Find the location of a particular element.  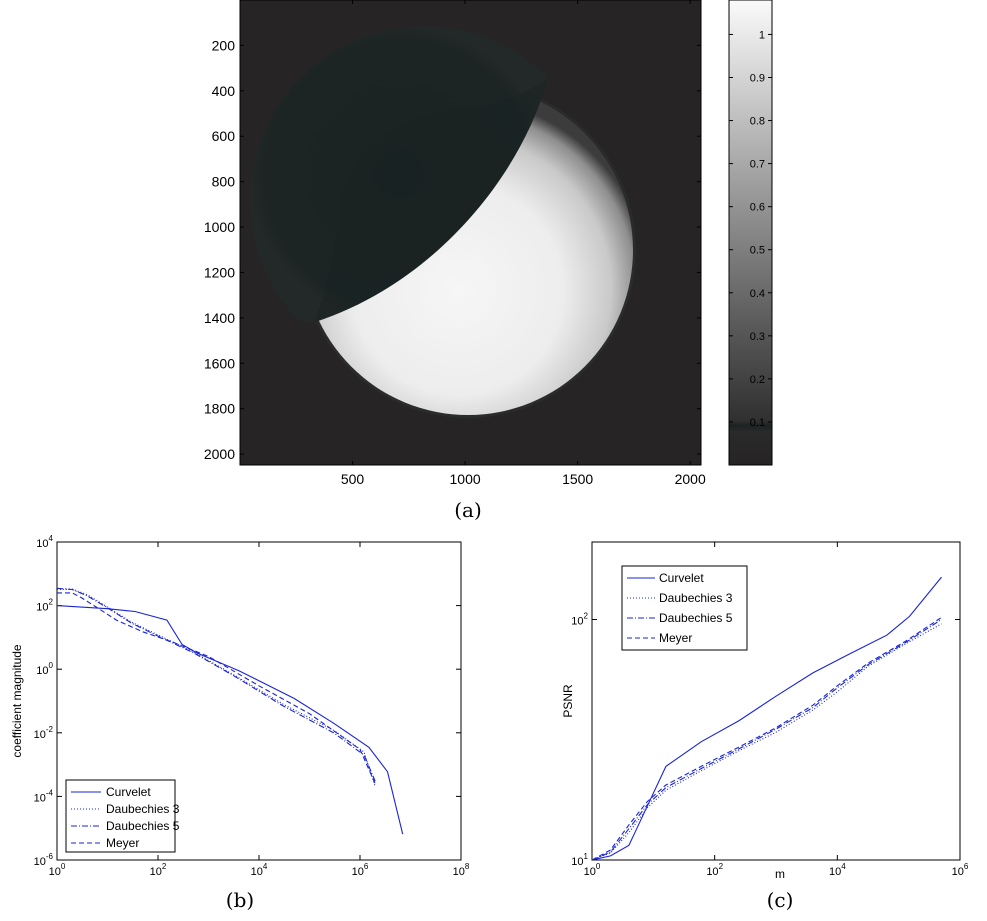

legend-c-daub3: Daubechies 3 is located at coordinates (696, 598).